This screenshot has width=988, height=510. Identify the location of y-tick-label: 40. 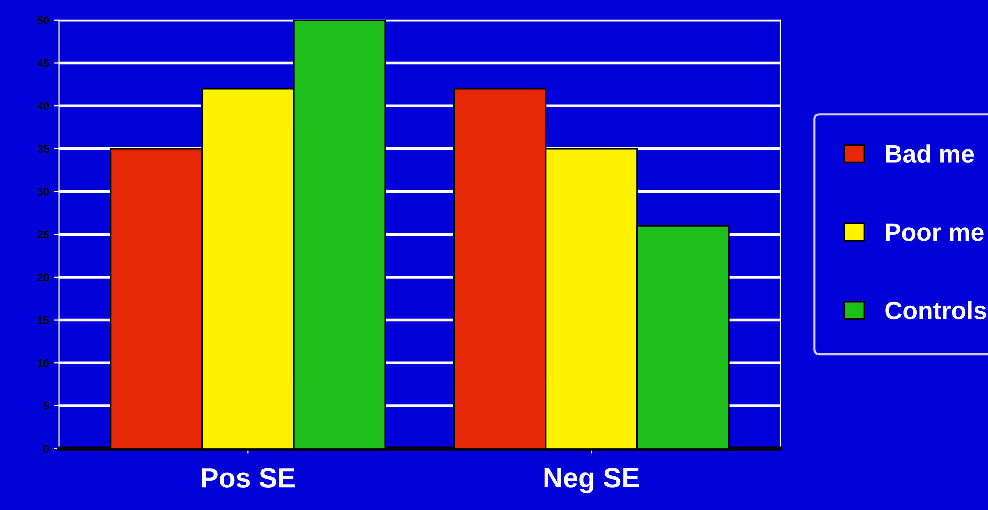
(43, 106).